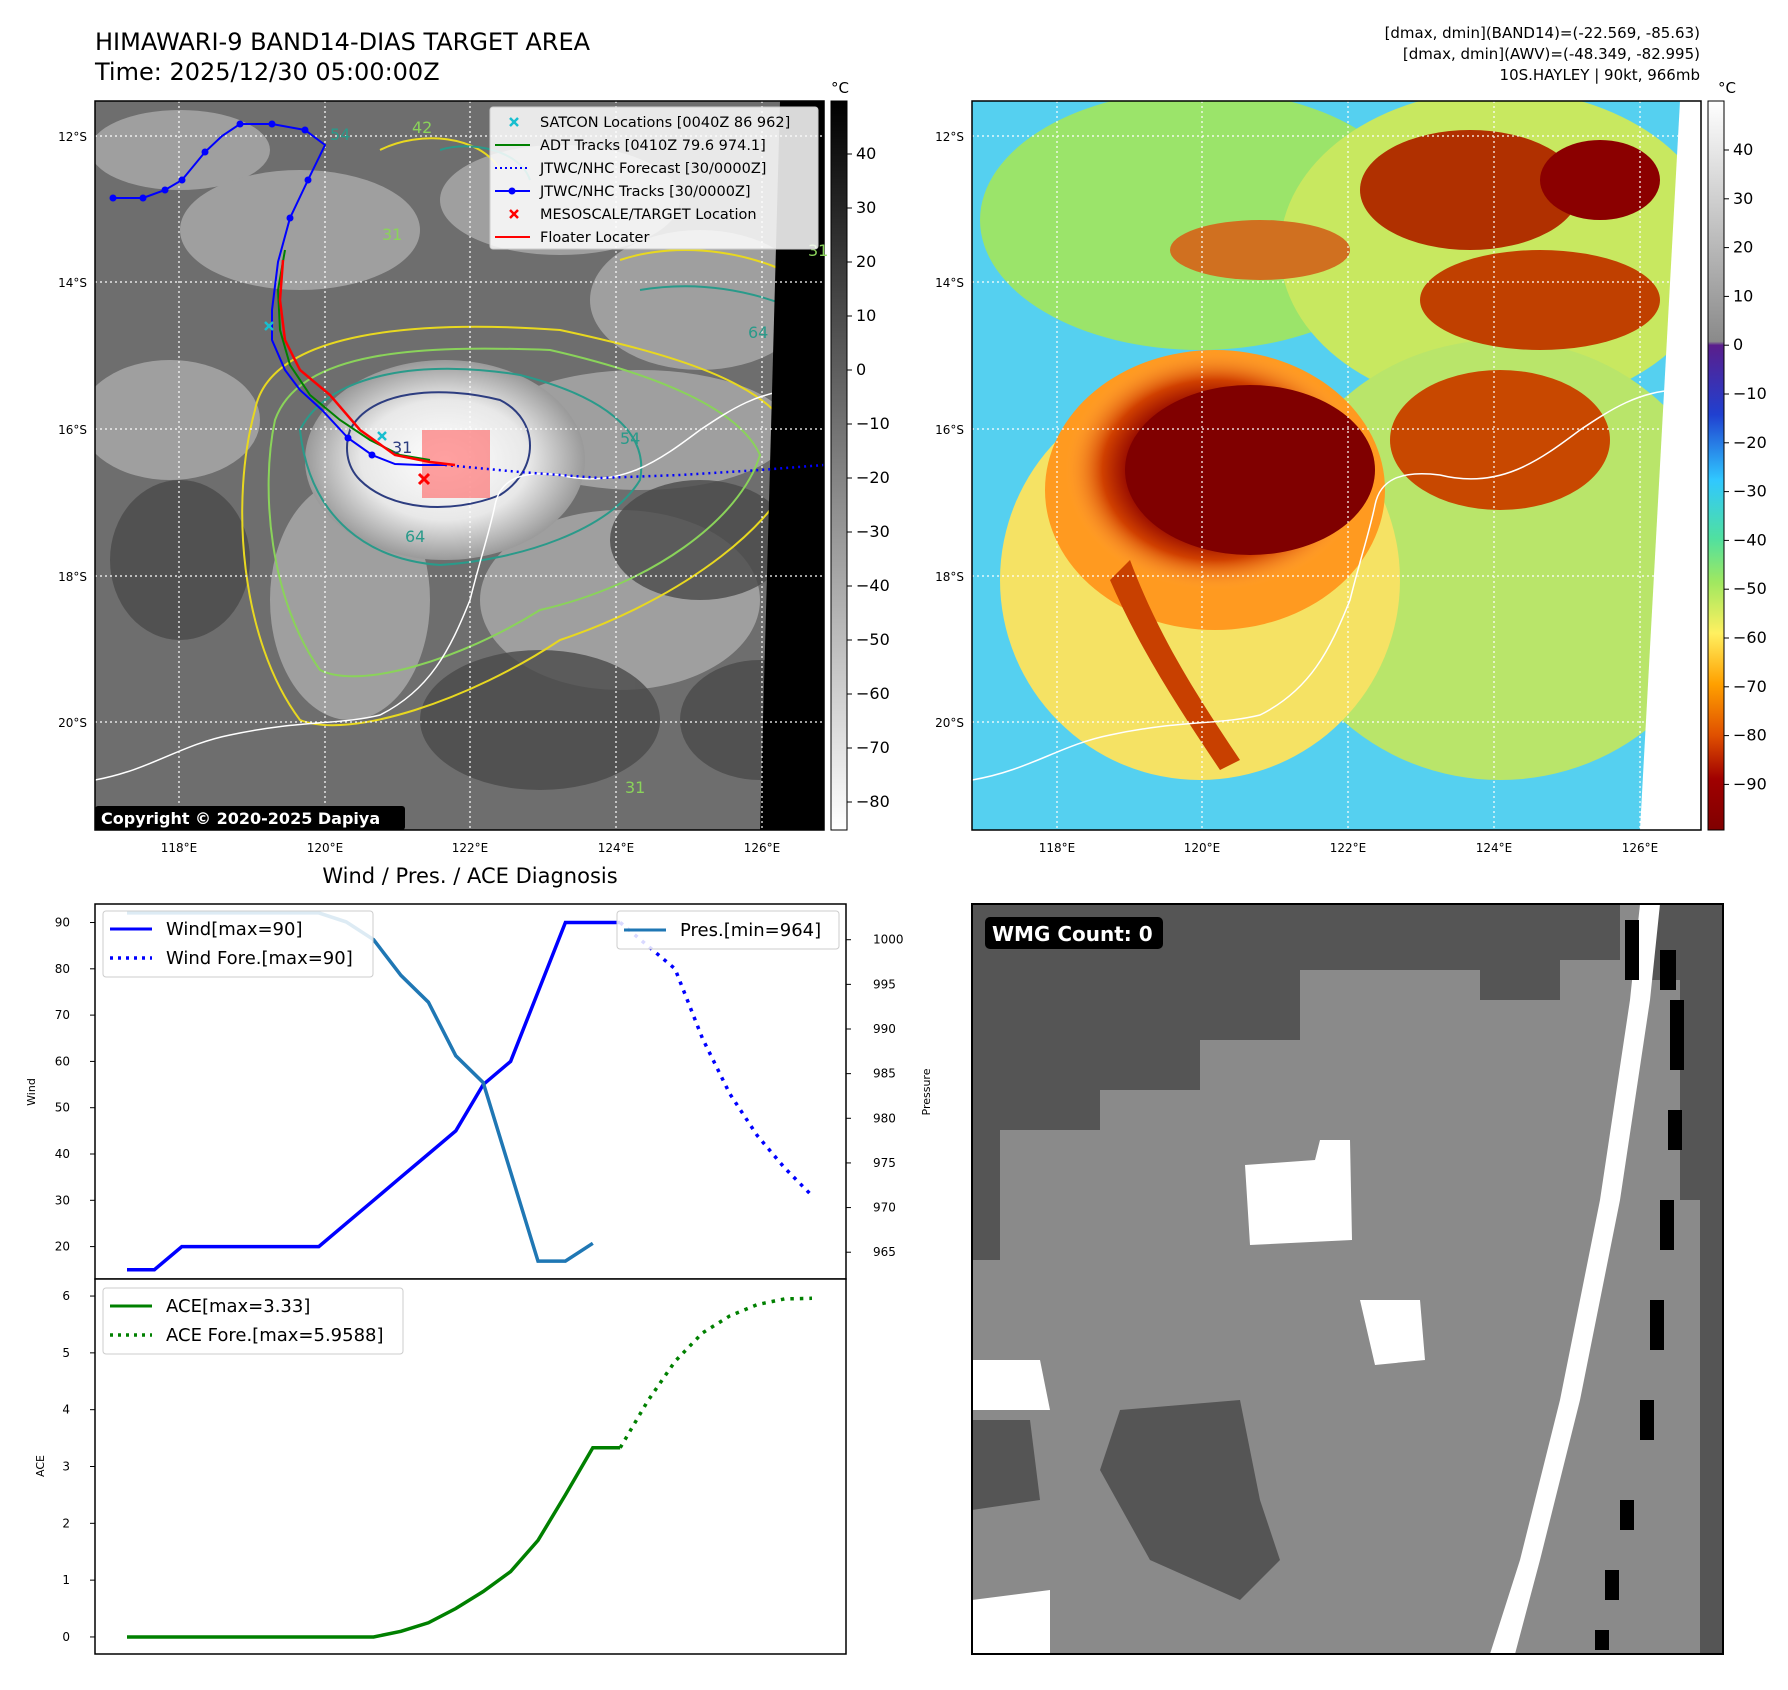  Describe the element at coordinates (238, 1306) in the screenshot. I see `legend-ace: ACE[max=3.33]` at that location.